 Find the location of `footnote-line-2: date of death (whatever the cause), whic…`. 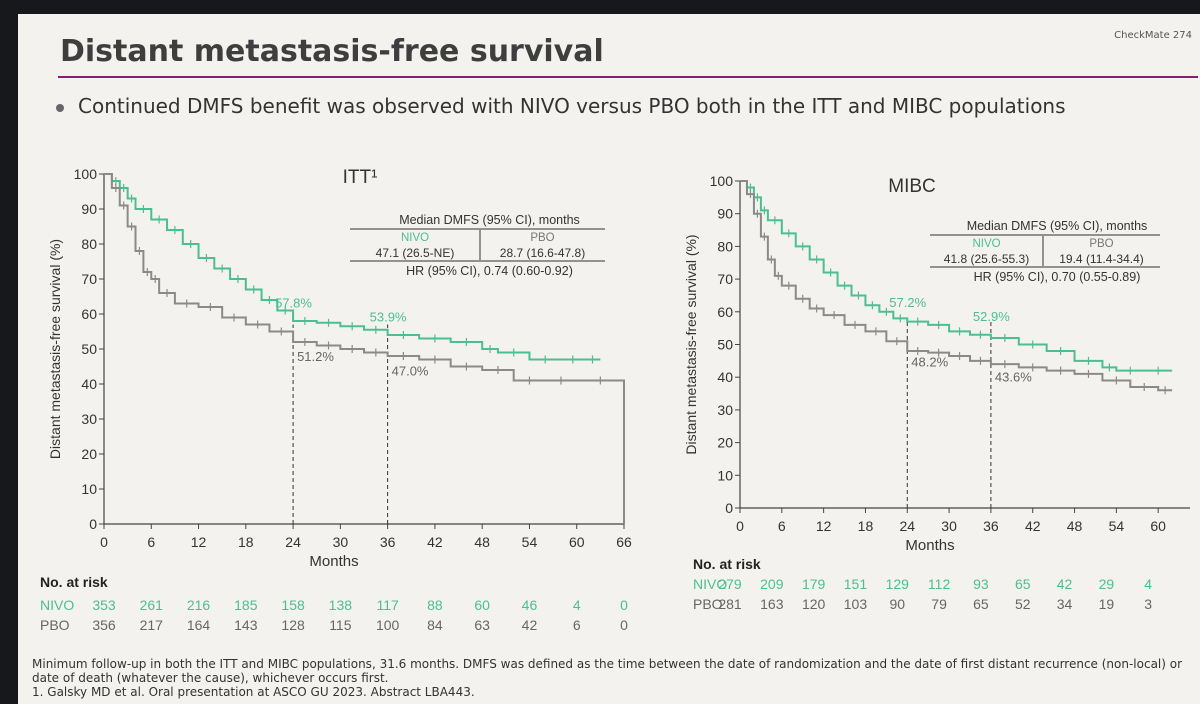

footnote-line-2: date of death (whatever the cause), whic… is located at coordinates (210, 678).